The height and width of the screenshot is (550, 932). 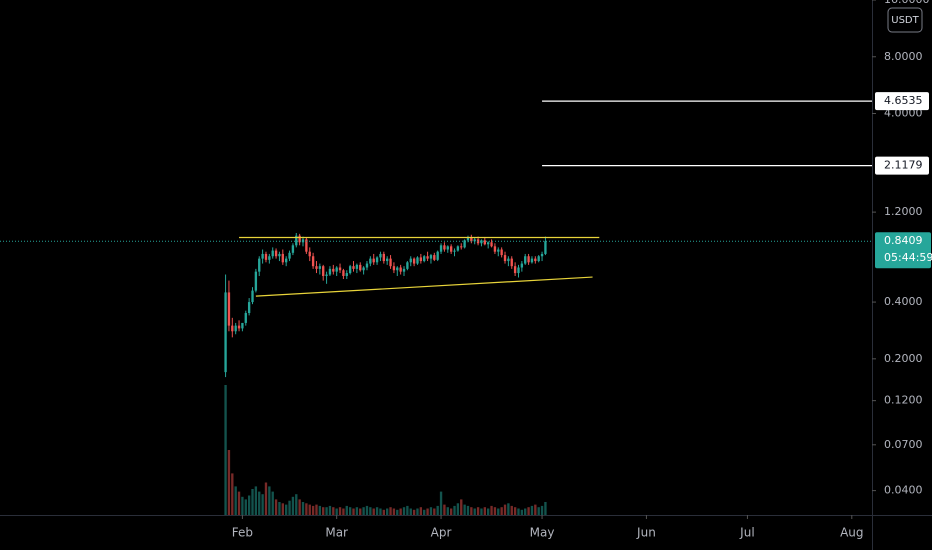 What do you see at coordinates (903, 240) in the screenshot?
I see `last-price-label: 0.8409` at bounding box center [903, 240].